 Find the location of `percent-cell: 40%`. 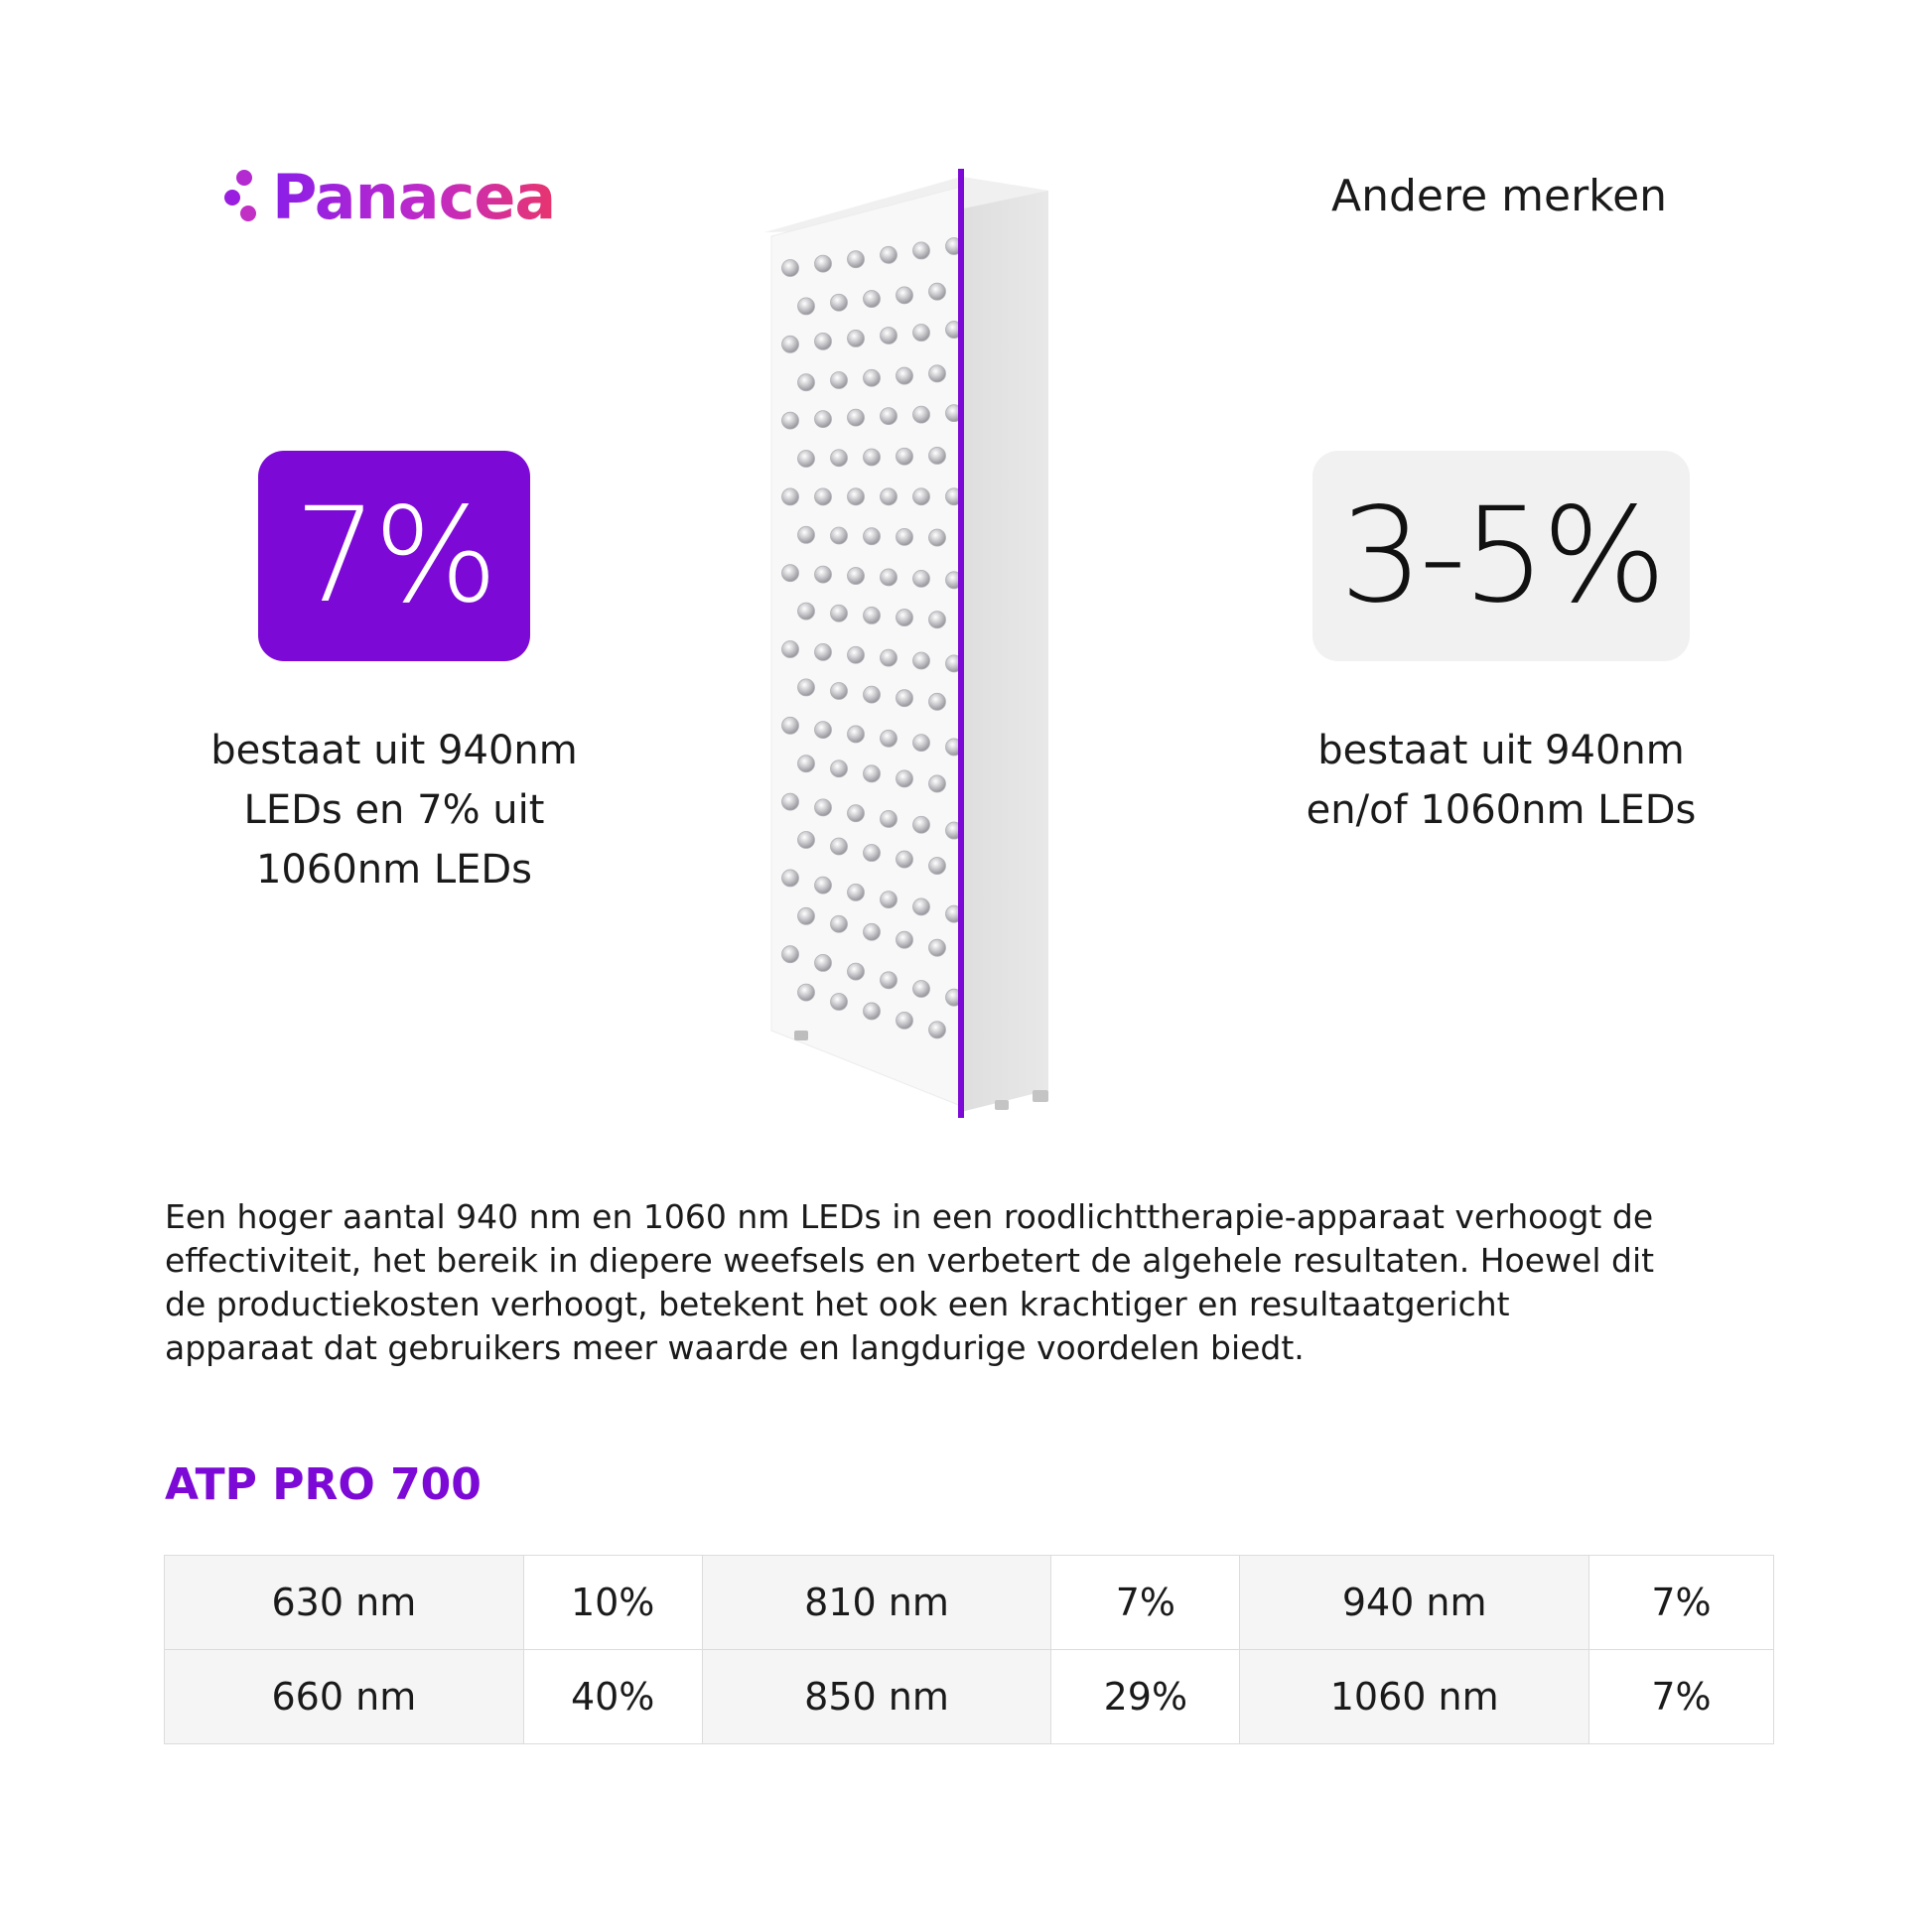

percent-cell: 40% is located at coordinates (613, 1697).